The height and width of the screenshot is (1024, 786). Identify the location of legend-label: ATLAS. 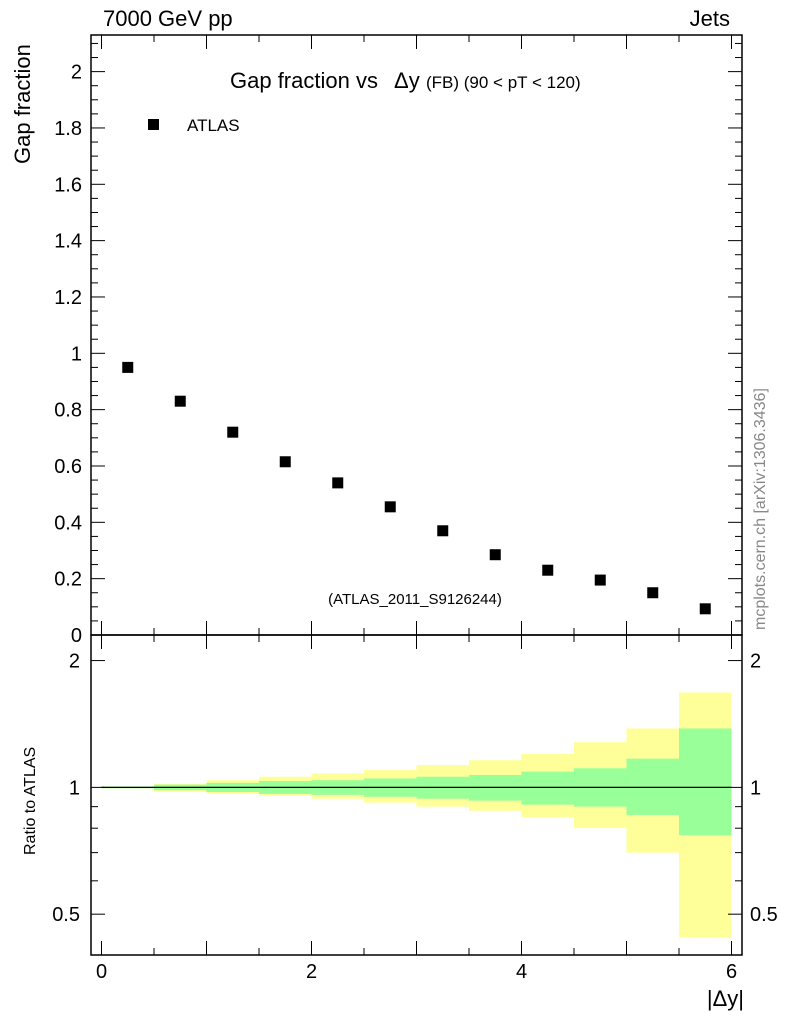
(213, 125).